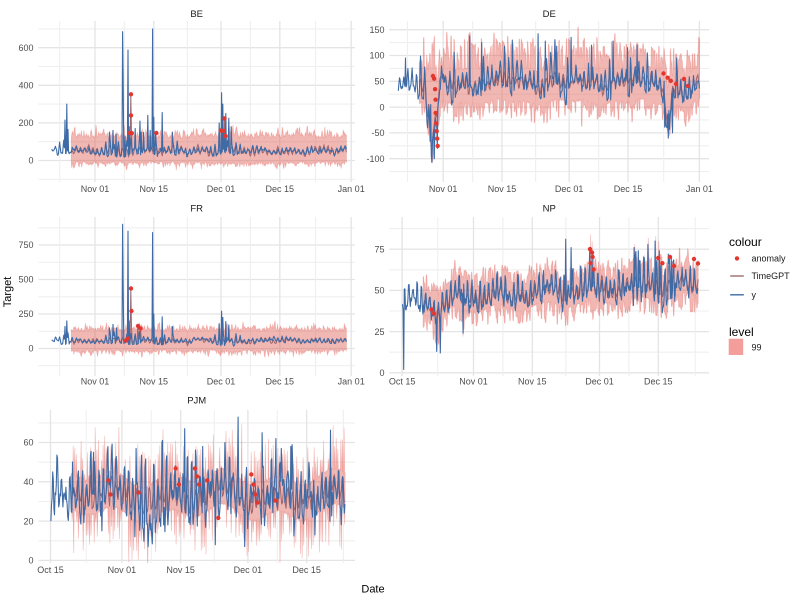 The image size is (800, 605). What do you see at coordinates (771, 276) in the screenshot?
I see `svg-text: TimeGPT` at bounding box center [771, 276].